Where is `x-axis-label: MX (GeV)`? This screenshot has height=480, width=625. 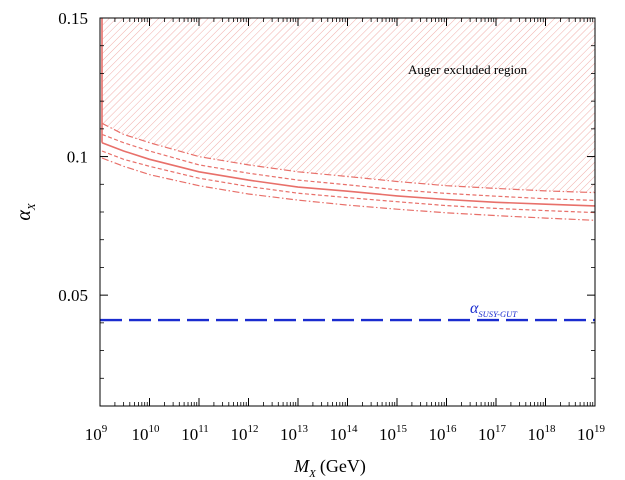
x-axis-label: MX (GeV) is located at coordinates (329, 468).